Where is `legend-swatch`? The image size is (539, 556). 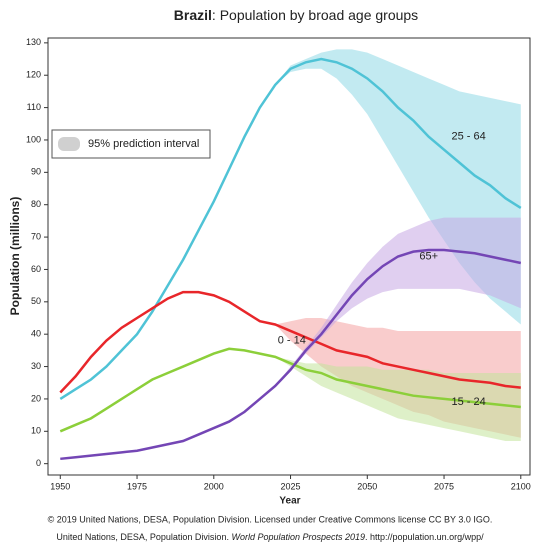
legend-swatch is located at coordinates (69, 144).